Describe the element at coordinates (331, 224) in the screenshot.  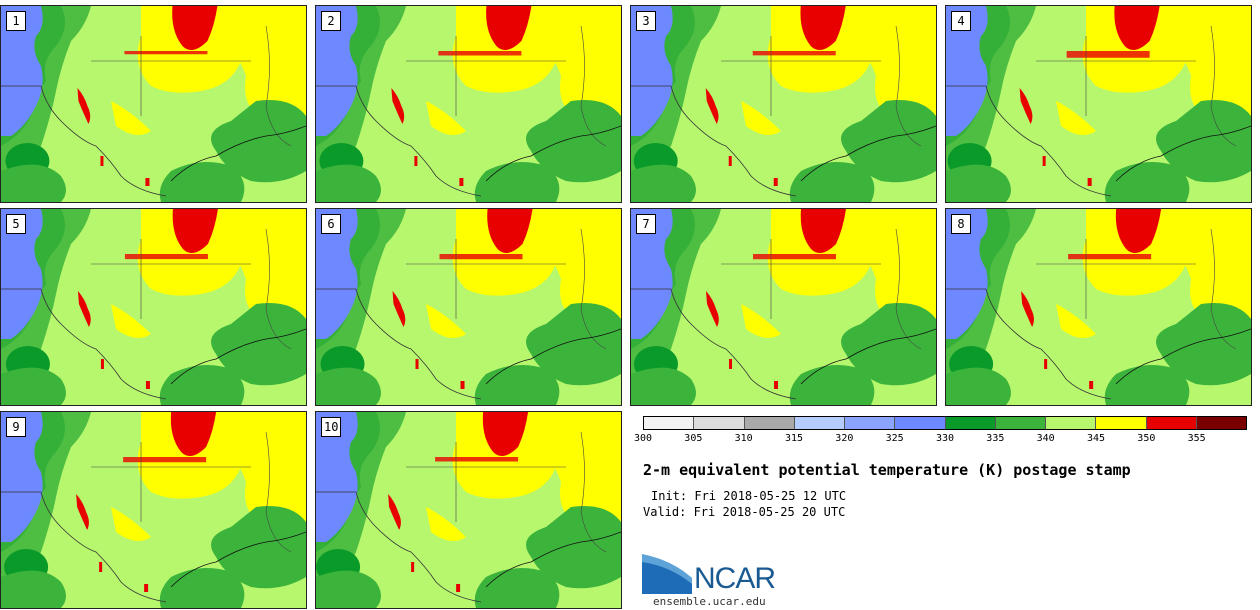
I see `member-number-label: 6` at that location.